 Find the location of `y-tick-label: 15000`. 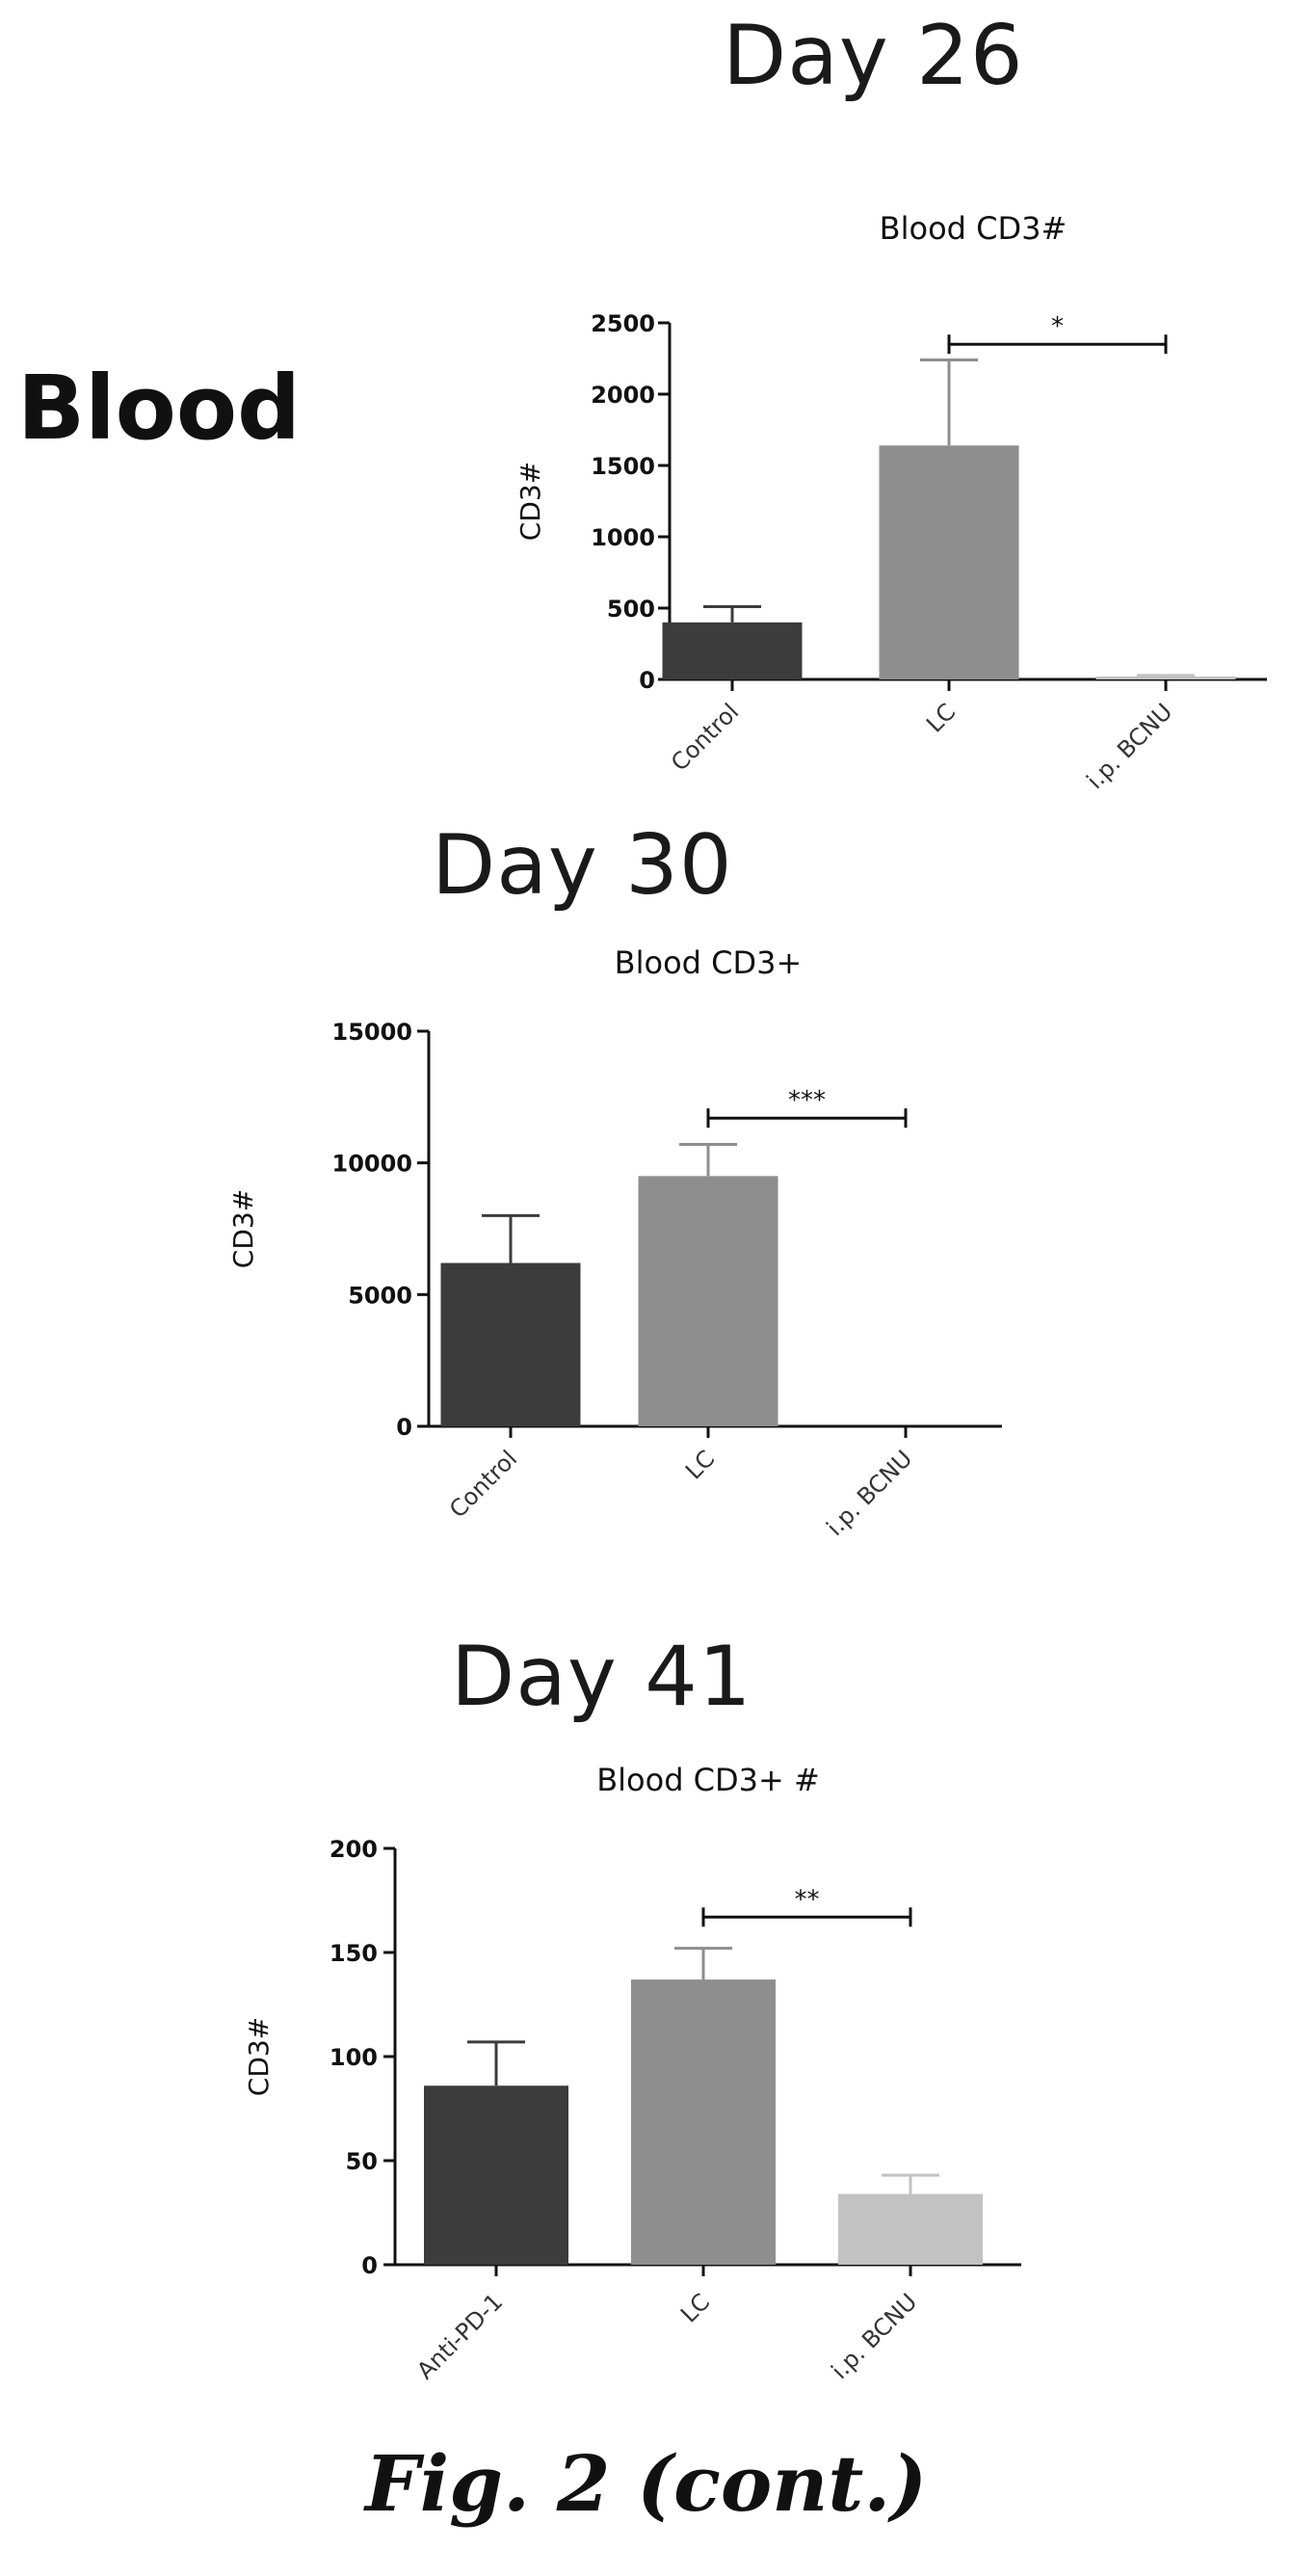

y-tick-label: 15000 is located at coordinates (372, 1032).